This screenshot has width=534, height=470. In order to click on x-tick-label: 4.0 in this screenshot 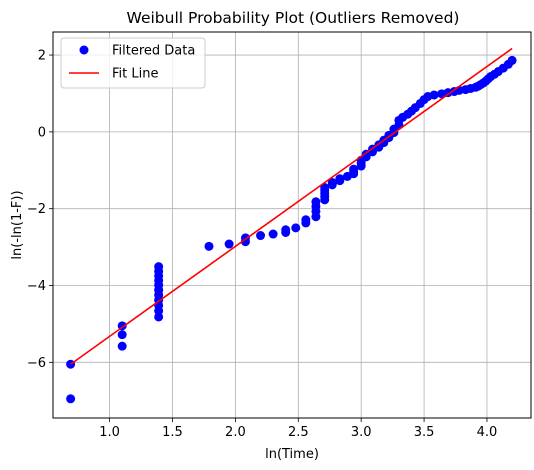, I will do `click(487, 432)`.